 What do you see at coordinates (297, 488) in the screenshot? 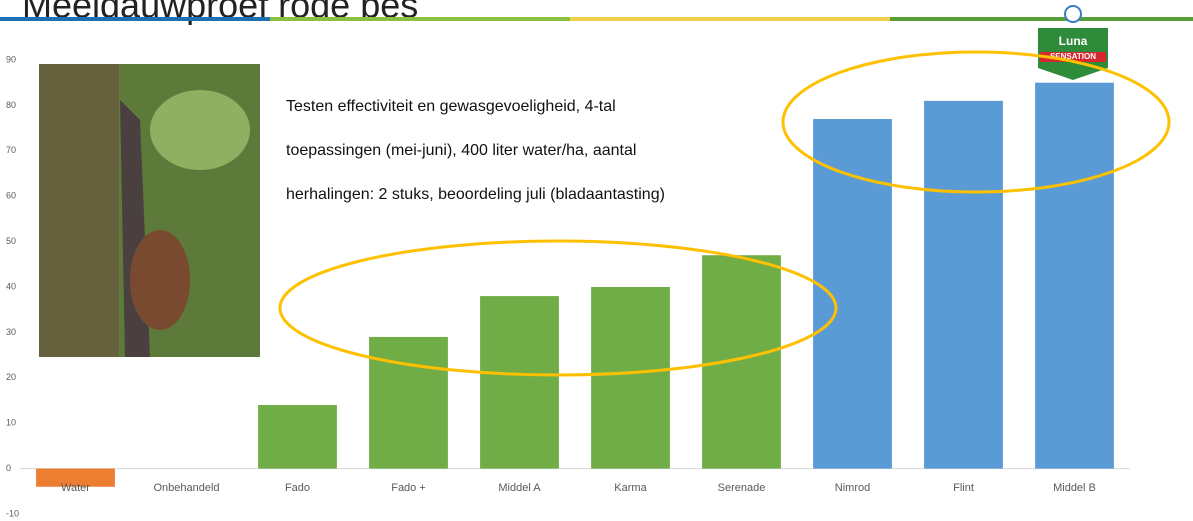
I see `x-tick-label: Fado` at bounding box center [297, 488].